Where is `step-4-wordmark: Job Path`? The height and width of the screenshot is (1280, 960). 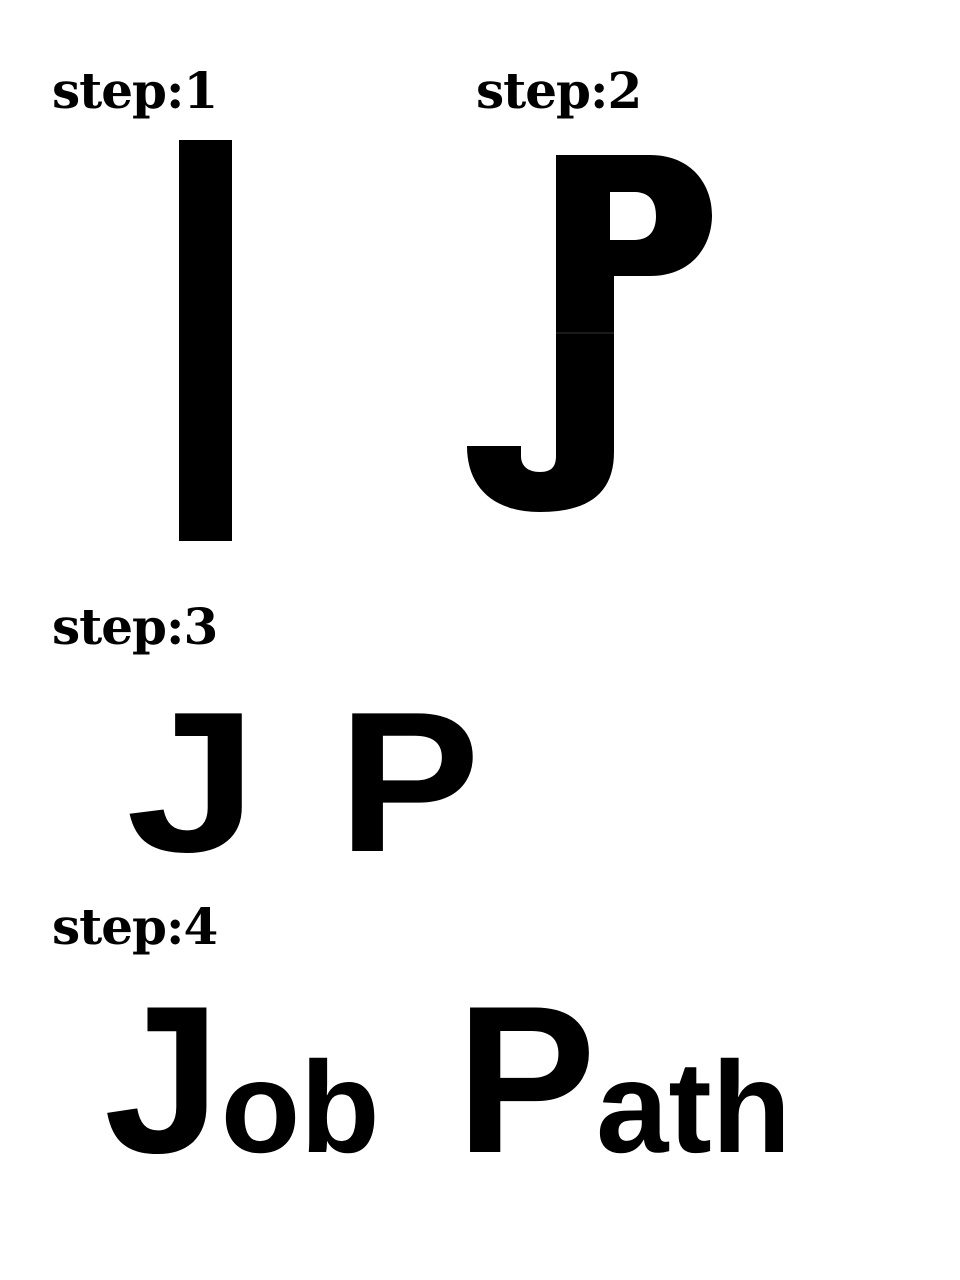
step-4-wordmark: Job Path is located at coordinates (447, 1079).